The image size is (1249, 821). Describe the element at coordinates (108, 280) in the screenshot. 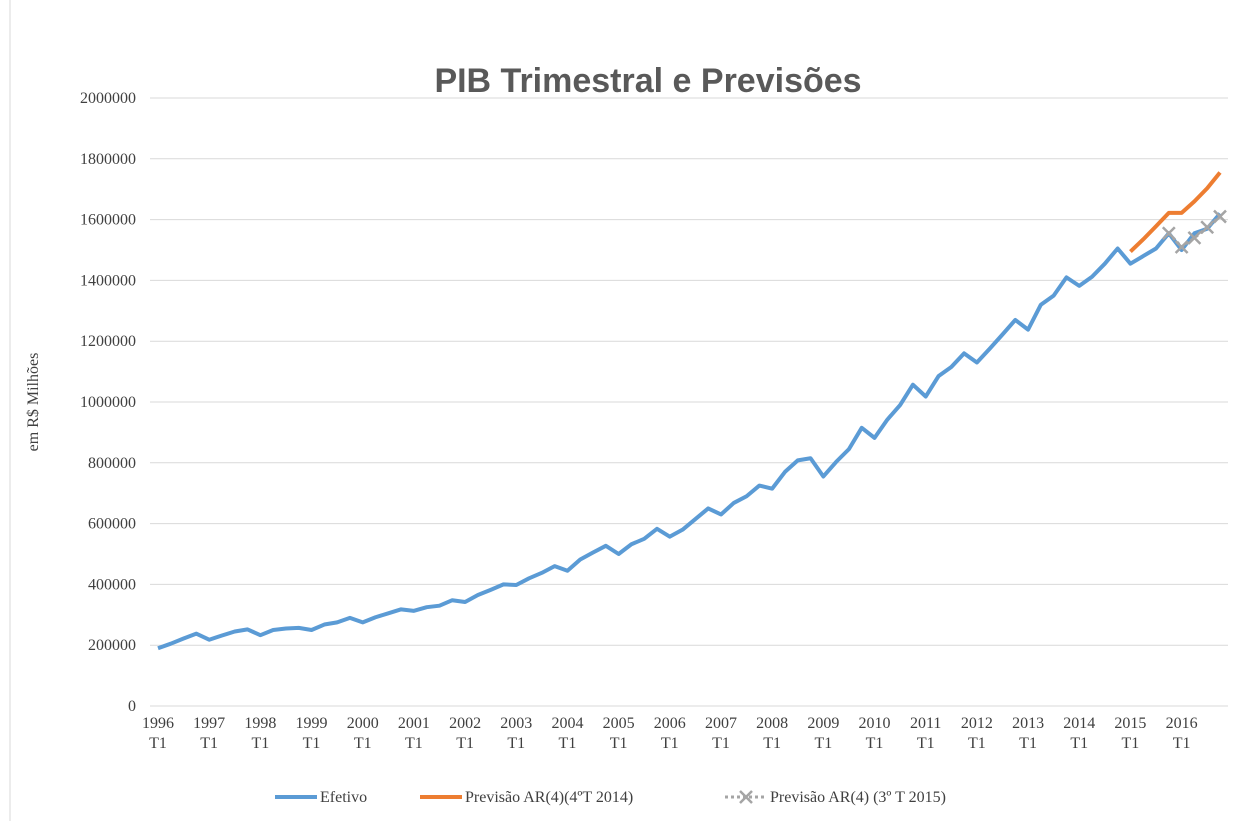

I see `y-tick-label: 1400000` at that location.